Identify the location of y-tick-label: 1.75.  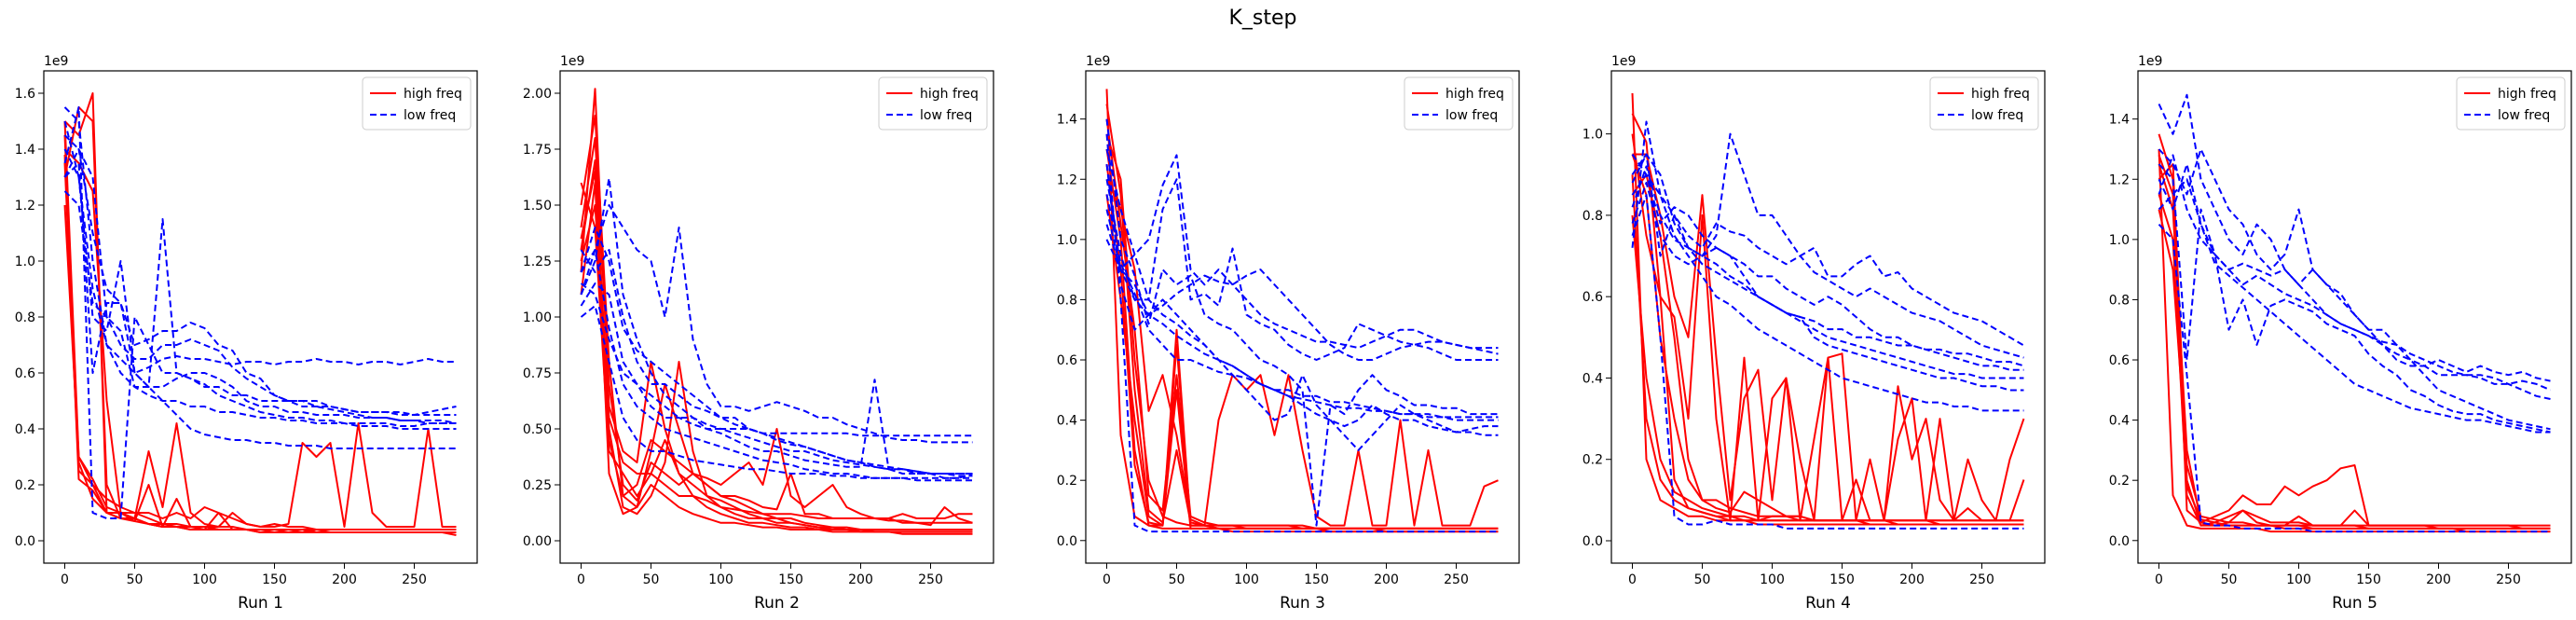
(537, 150).